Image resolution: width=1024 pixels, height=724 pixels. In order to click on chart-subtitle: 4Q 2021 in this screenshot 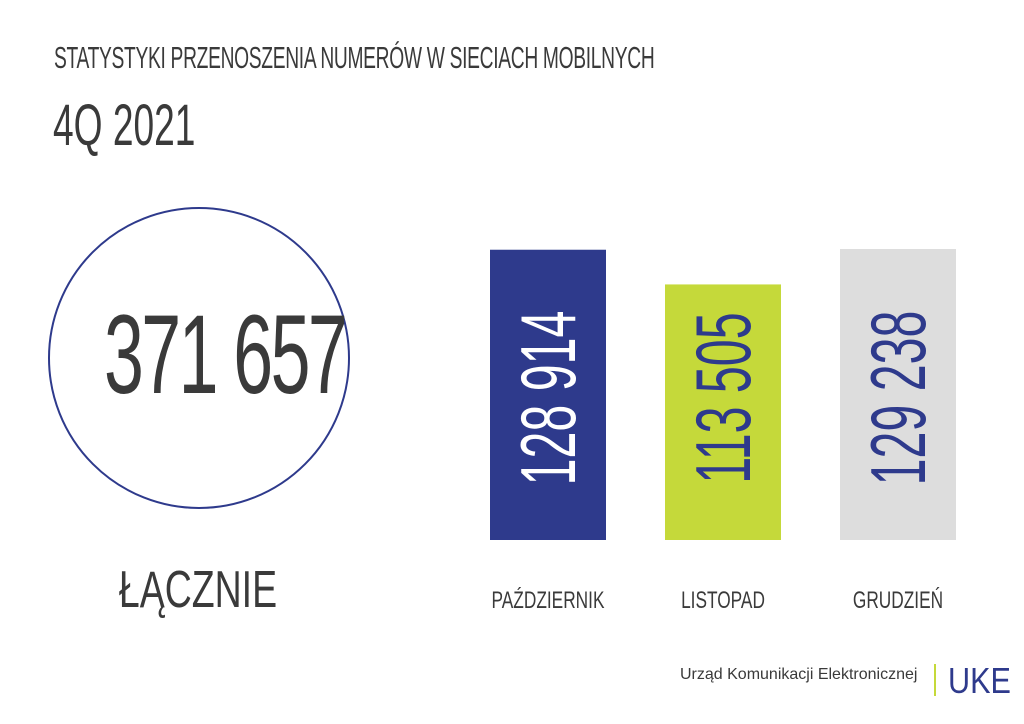, I will do `click(124, 125)`.